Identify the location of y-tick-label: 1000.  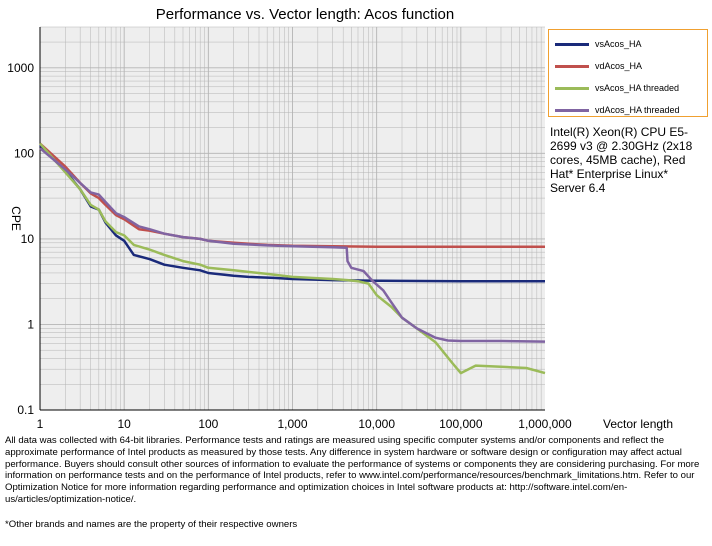
(20, 68).